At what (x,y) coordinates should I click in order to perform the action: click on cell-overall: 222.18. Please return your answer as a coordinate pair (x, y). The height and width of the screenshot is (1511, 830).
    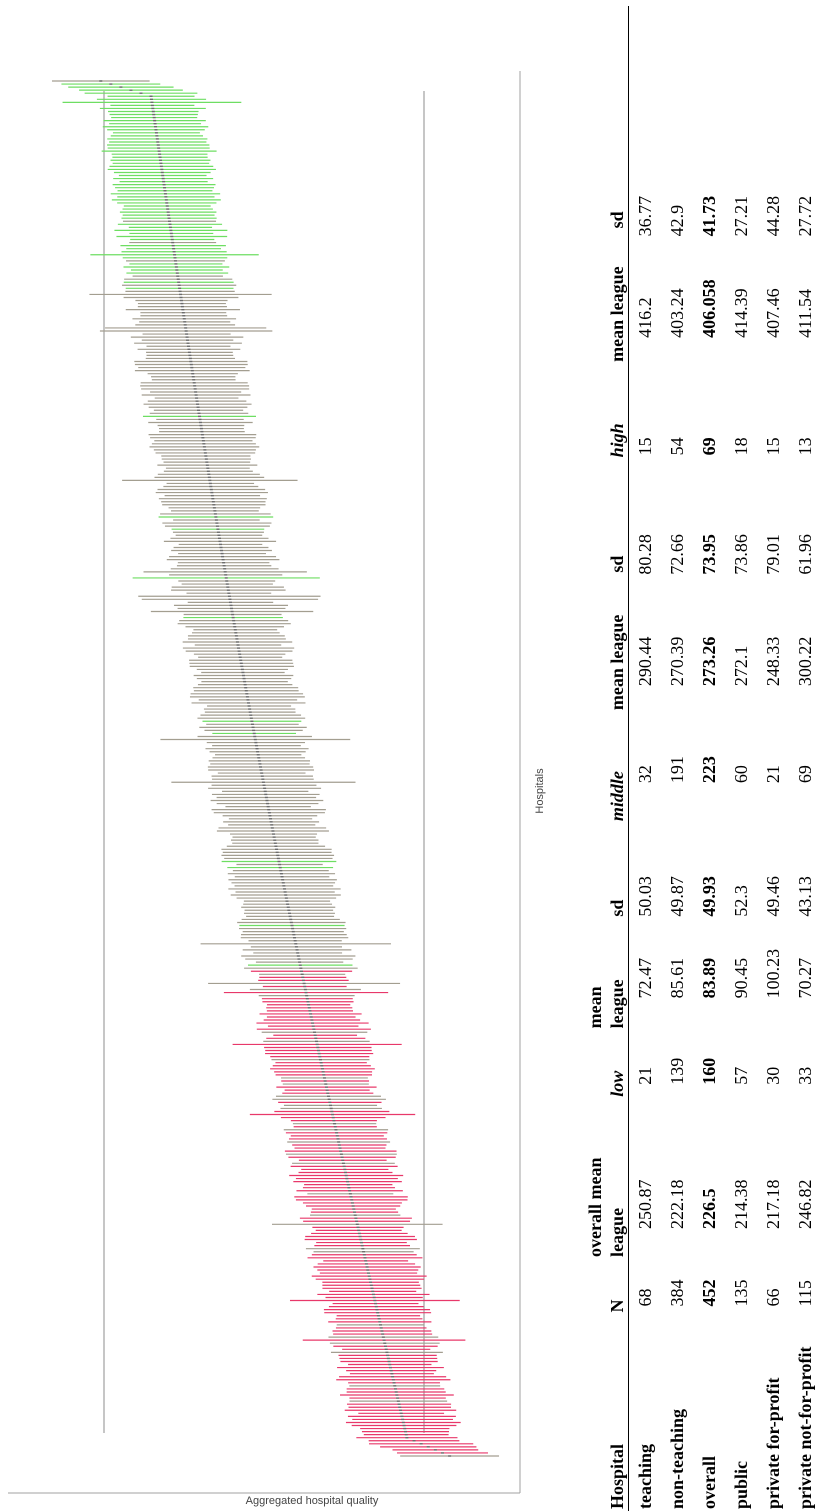
    Looking at the image, I should click on (677, 1204).